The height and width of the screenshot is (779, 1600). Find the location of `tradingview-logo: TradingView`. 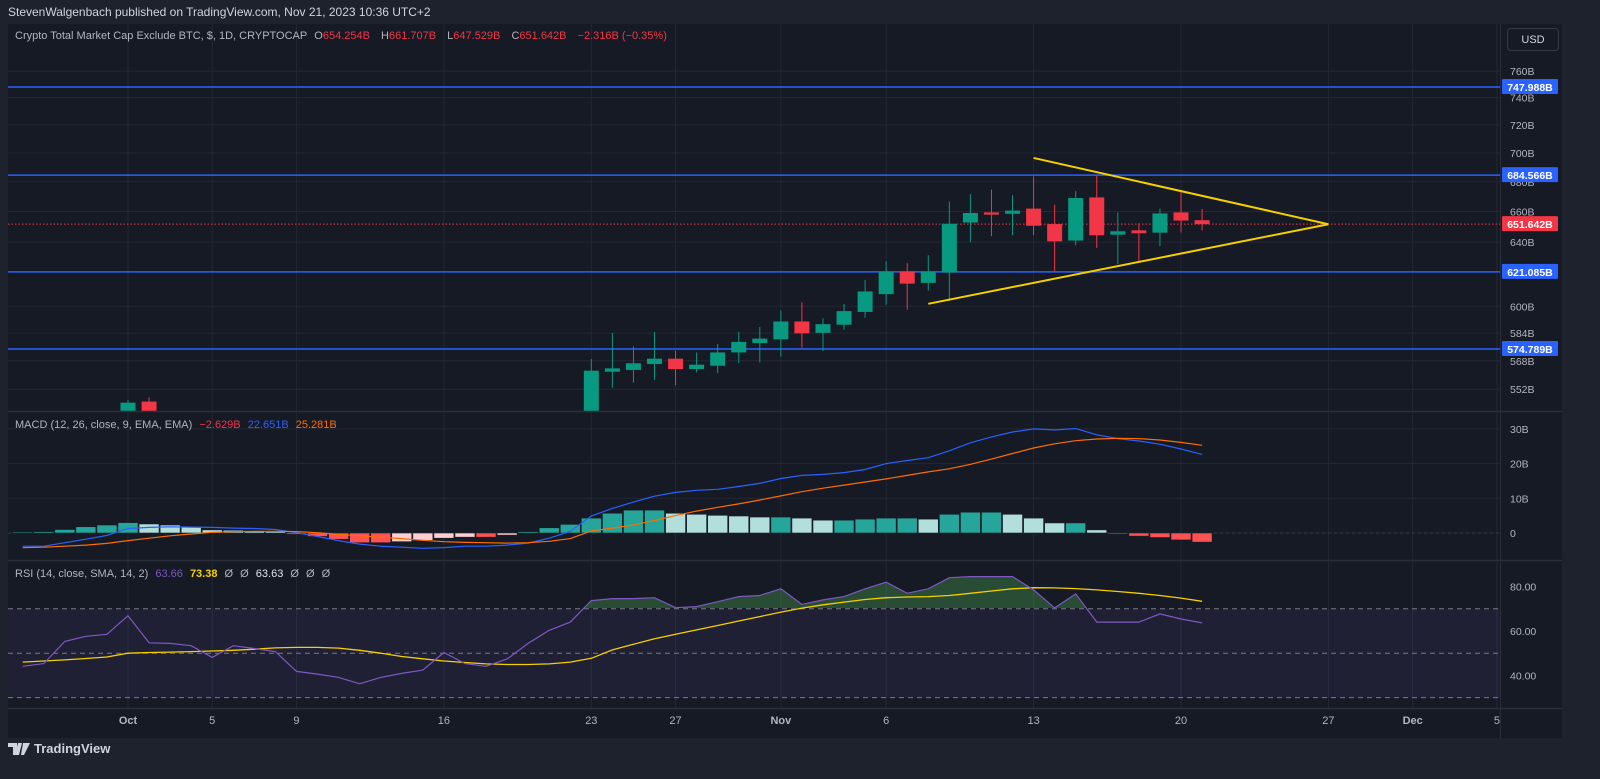

tradingview-logo: TradingView is located at coordinates (59, 748).